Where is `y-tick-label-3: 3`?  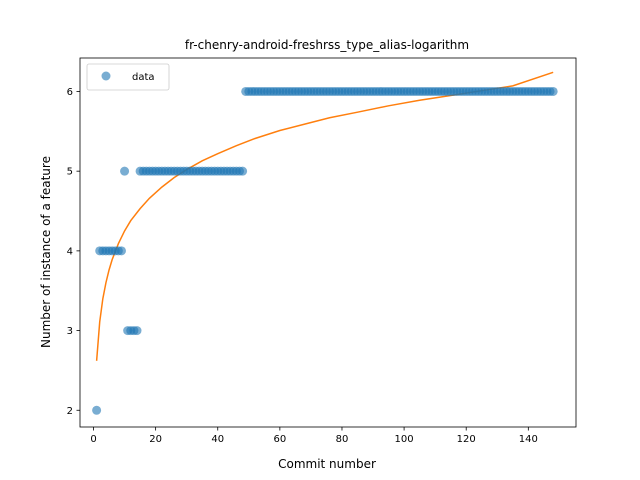 y-tick-label-3: 3 is located at coordinates (70, 331).